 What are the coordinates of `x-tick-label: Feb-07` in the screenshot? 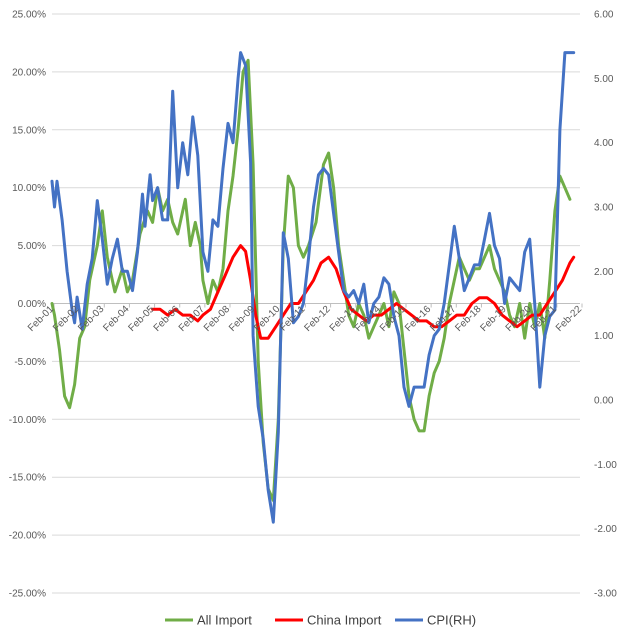 It's located at (192, 319).